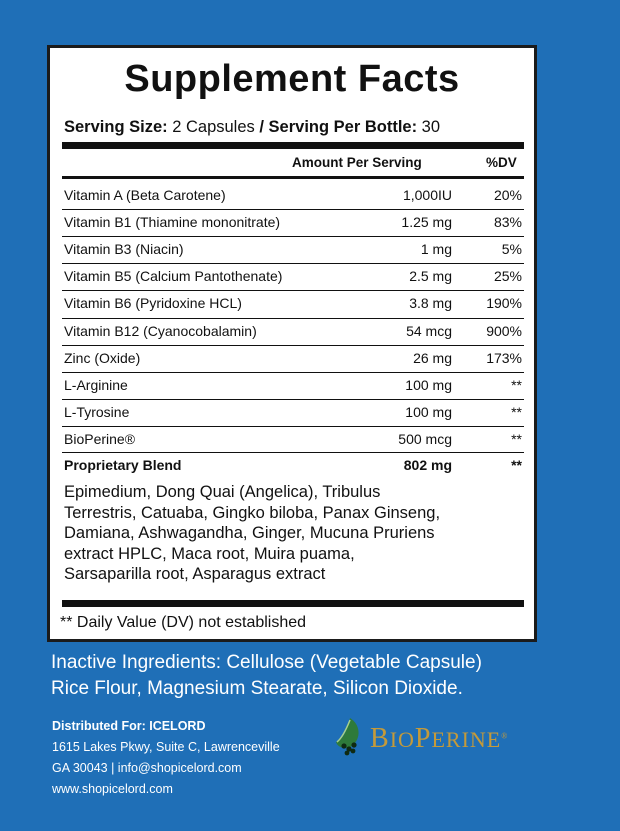 This screenshot has width=620, height=831. I want to click on panel-title: Supplement Facts, so click(292, 79).